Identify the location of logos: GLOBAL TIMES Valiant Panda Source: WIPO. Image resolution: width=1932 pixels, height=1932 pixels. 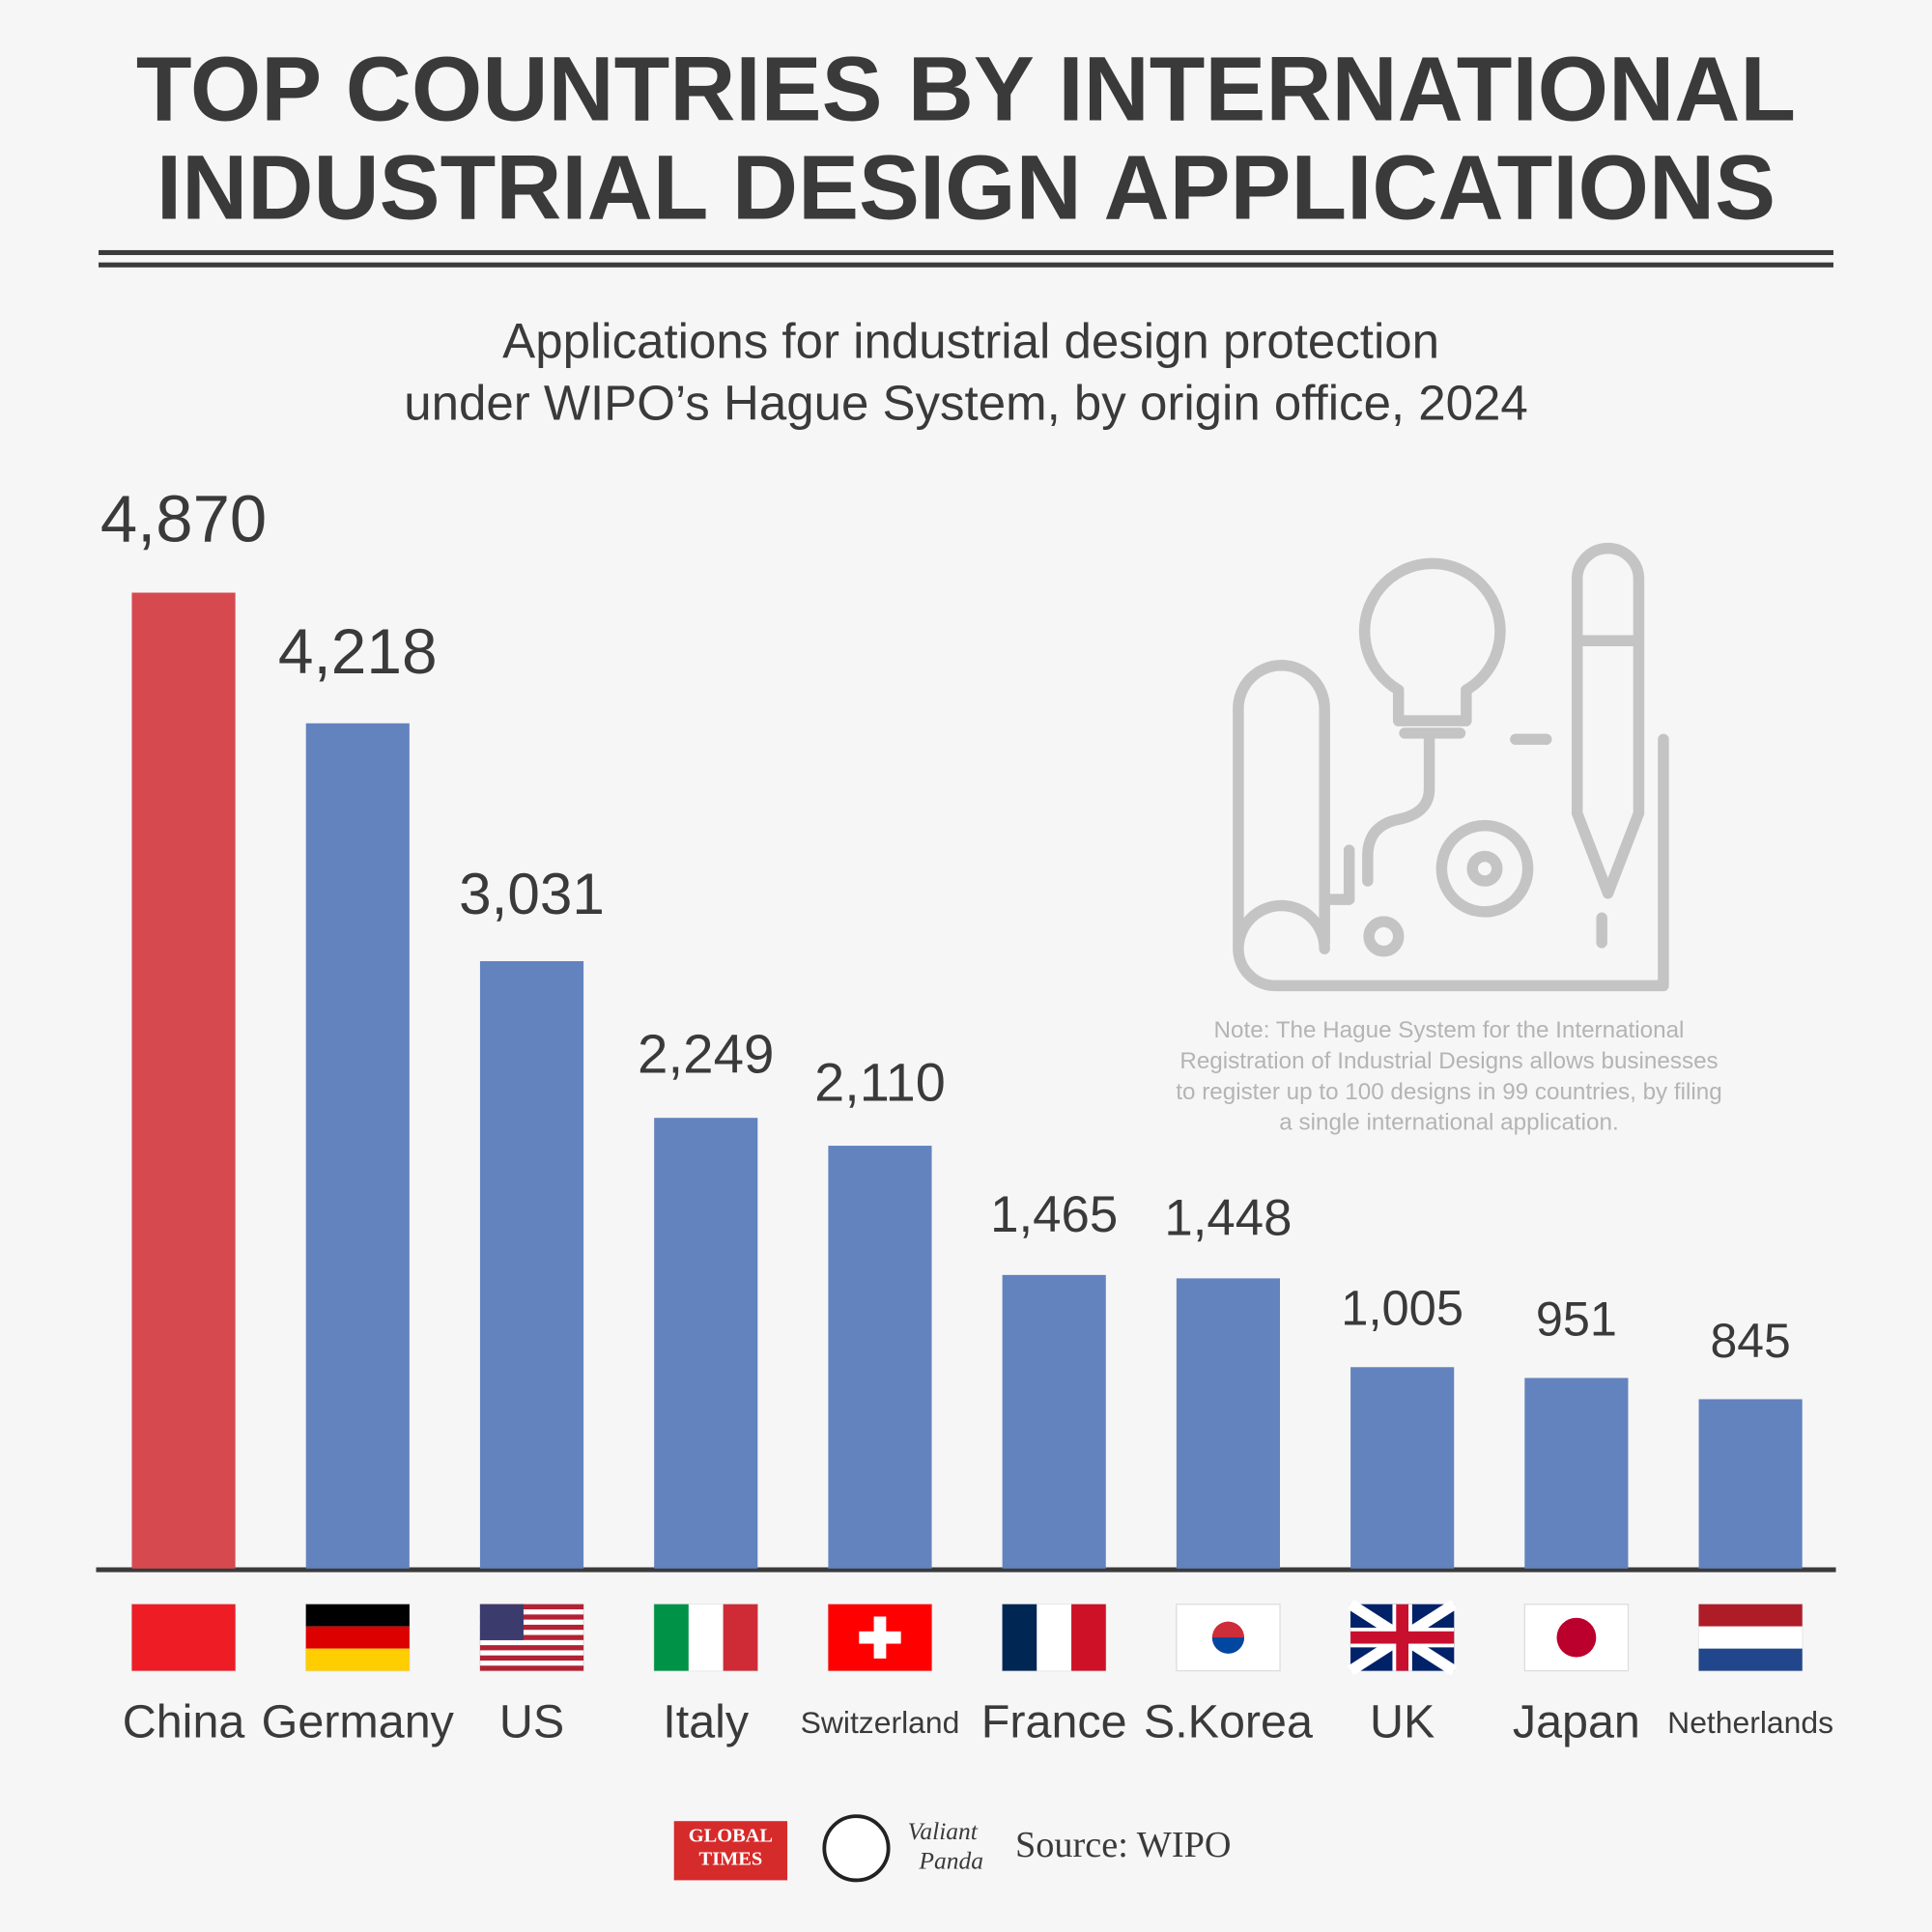
(952, 1848).